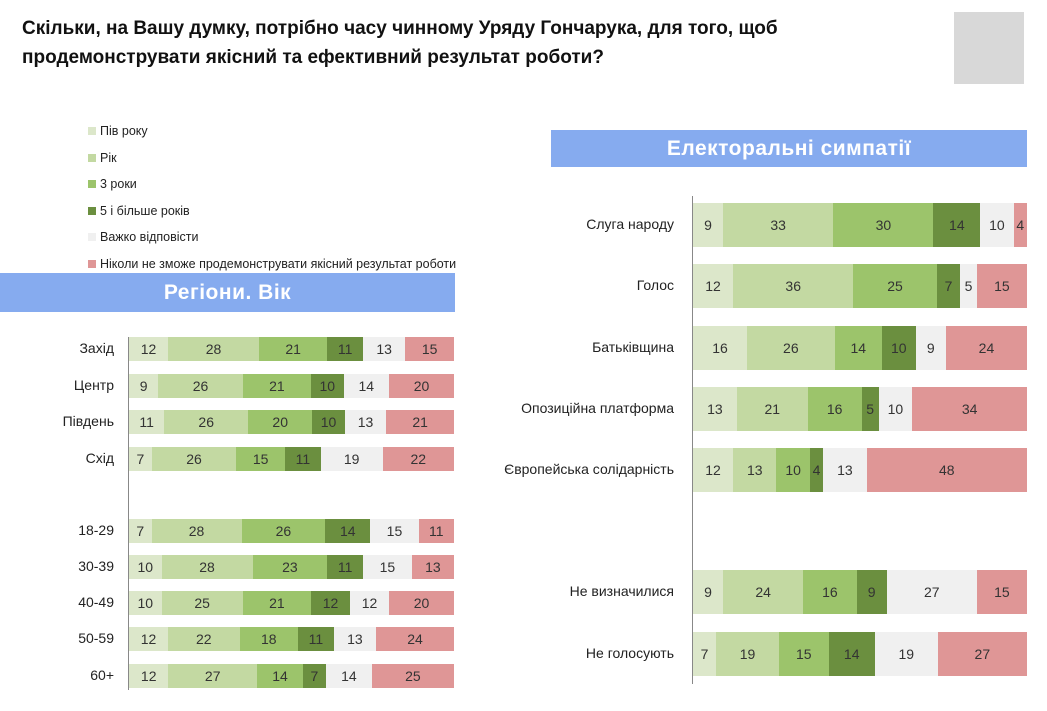 The height and width of the screenshot is (711, 1047). Describe the element at coordinates (589, 469) in the screenshot. I see `category-label: Європейська солідарність` at that location.